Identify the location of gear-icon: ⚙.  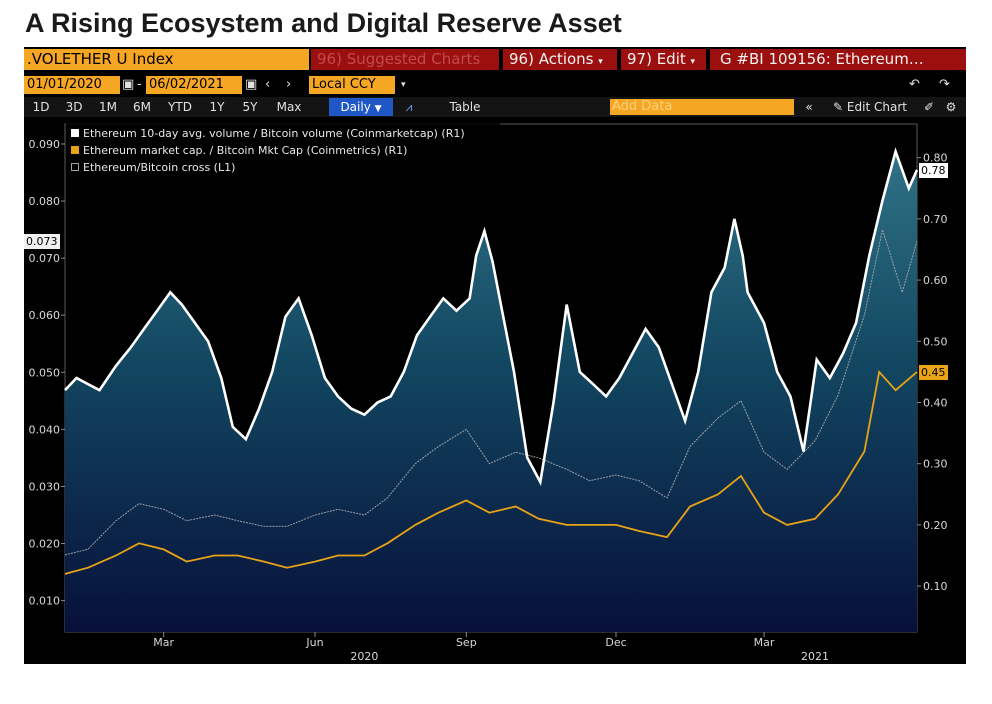
(951, 107).